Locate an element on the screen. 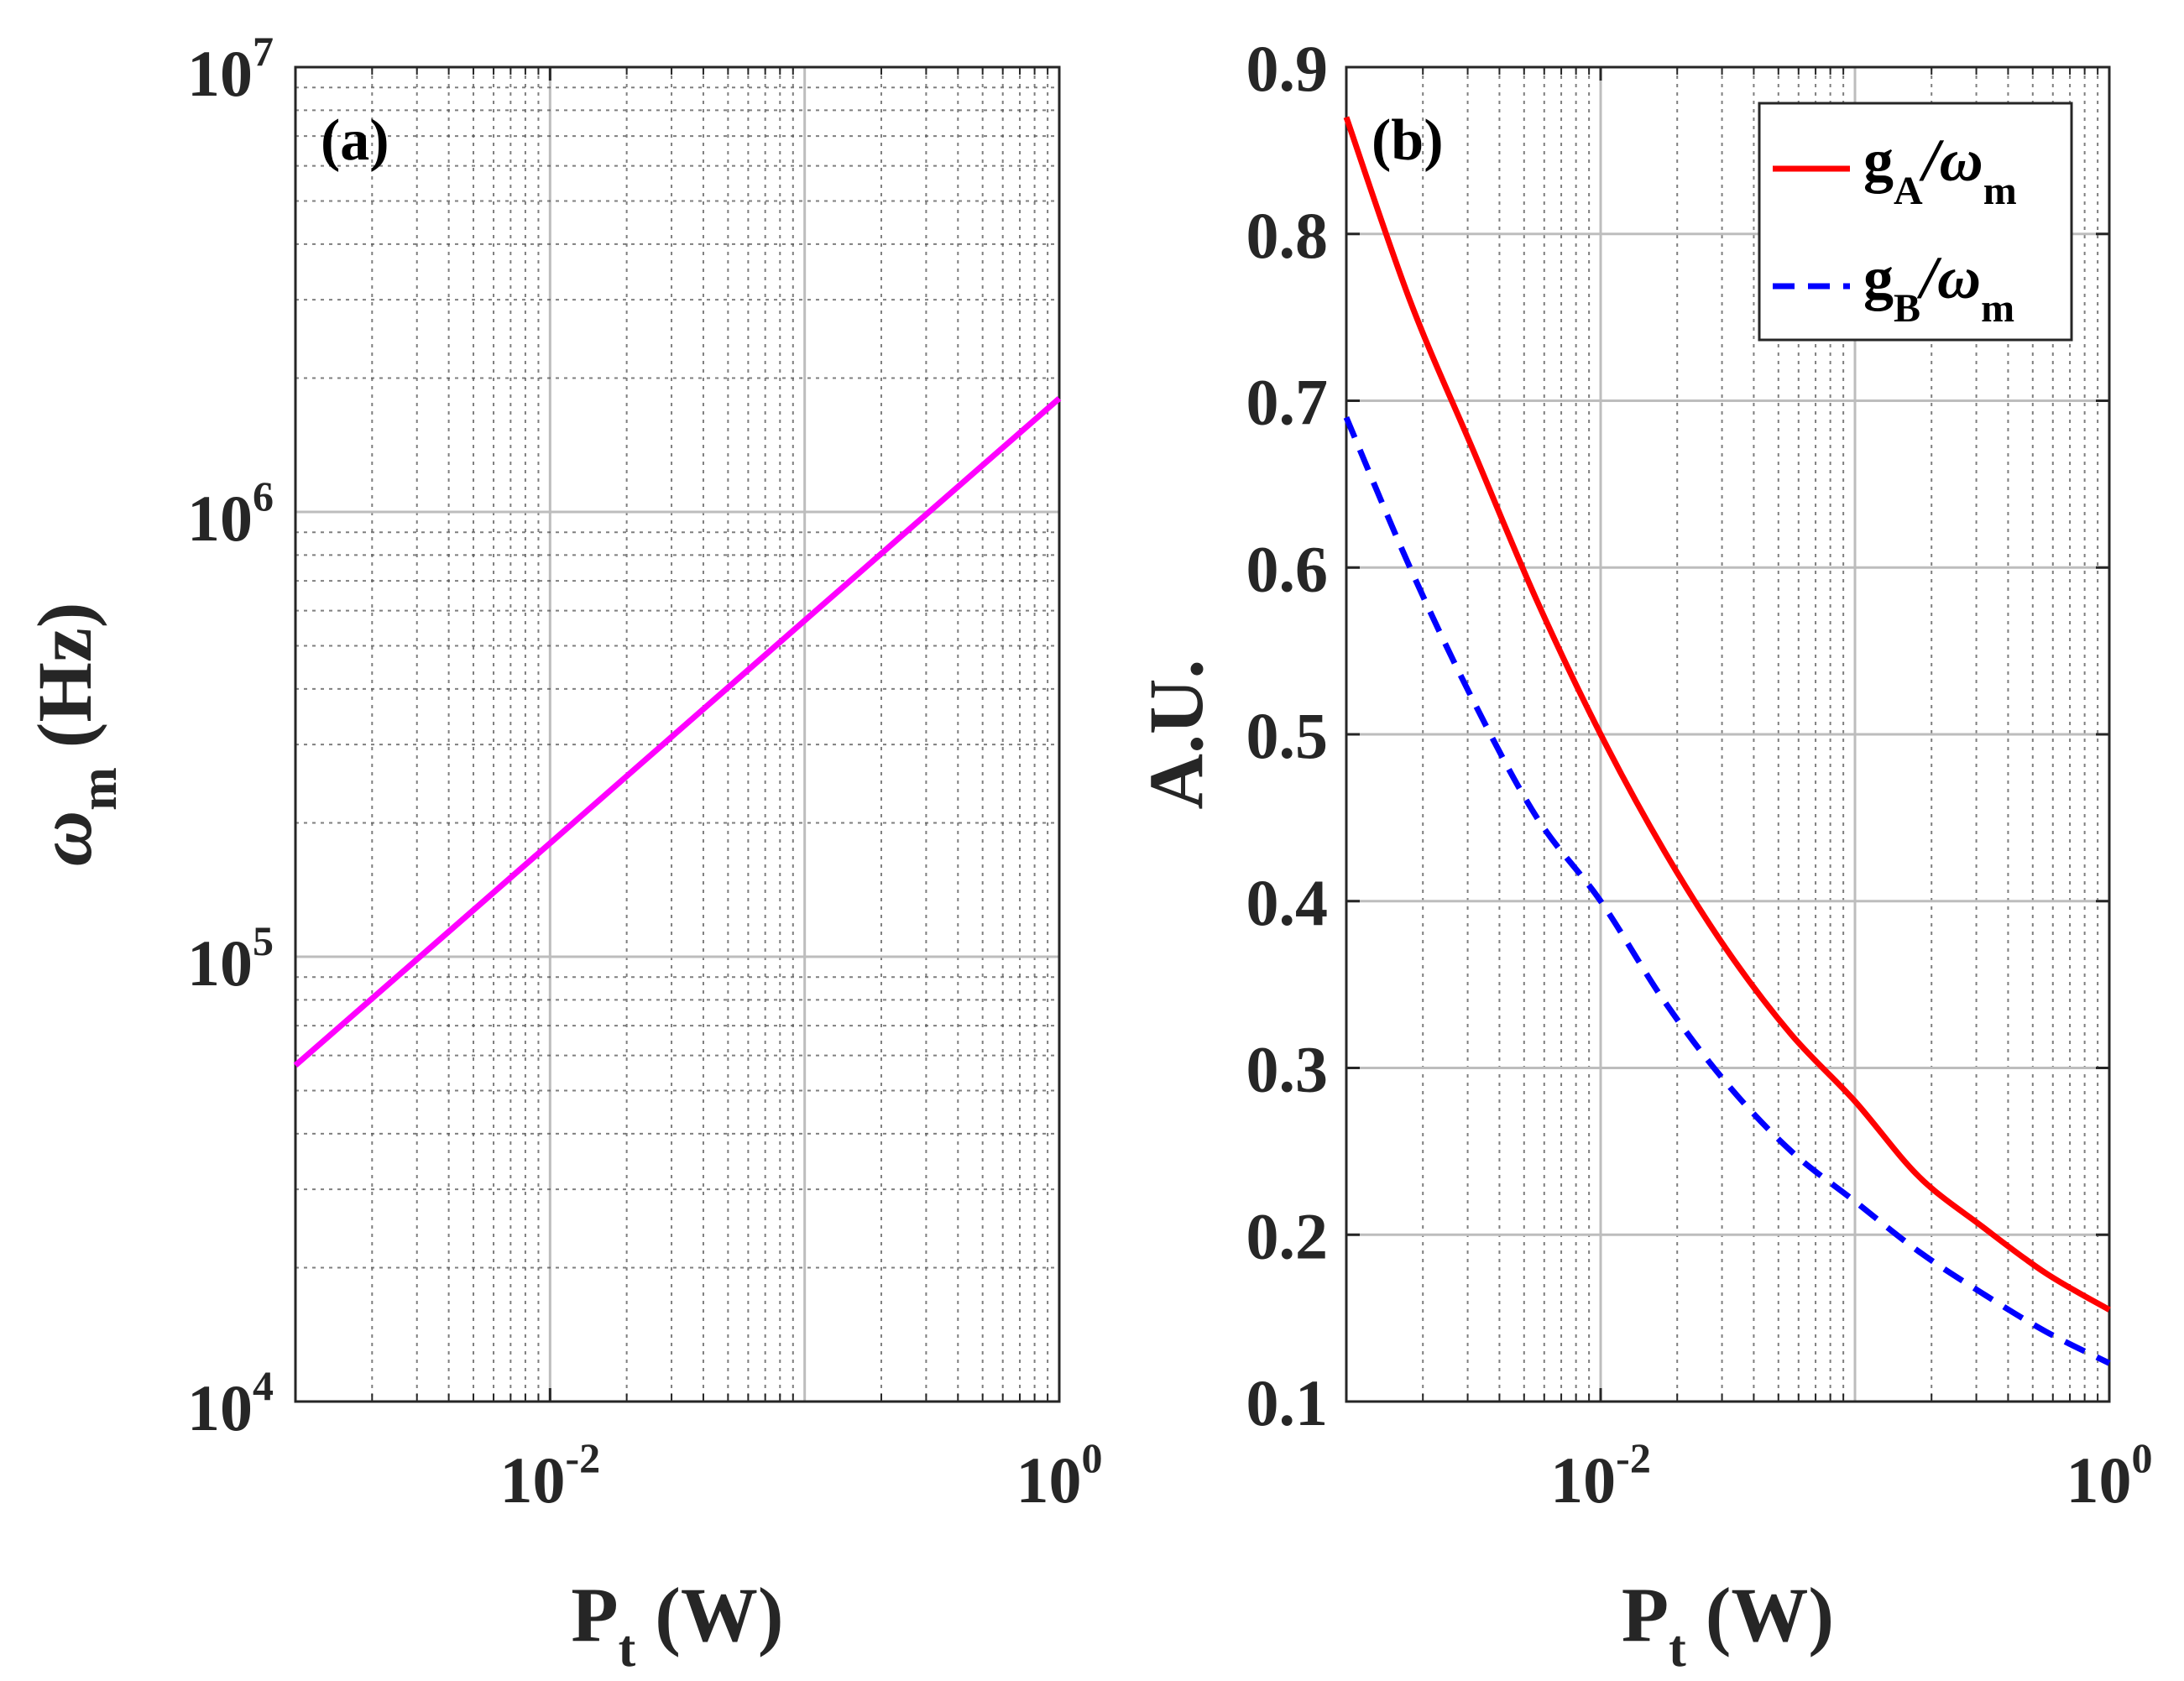  panel-label: (b) is located at coordinates (1408, 140).